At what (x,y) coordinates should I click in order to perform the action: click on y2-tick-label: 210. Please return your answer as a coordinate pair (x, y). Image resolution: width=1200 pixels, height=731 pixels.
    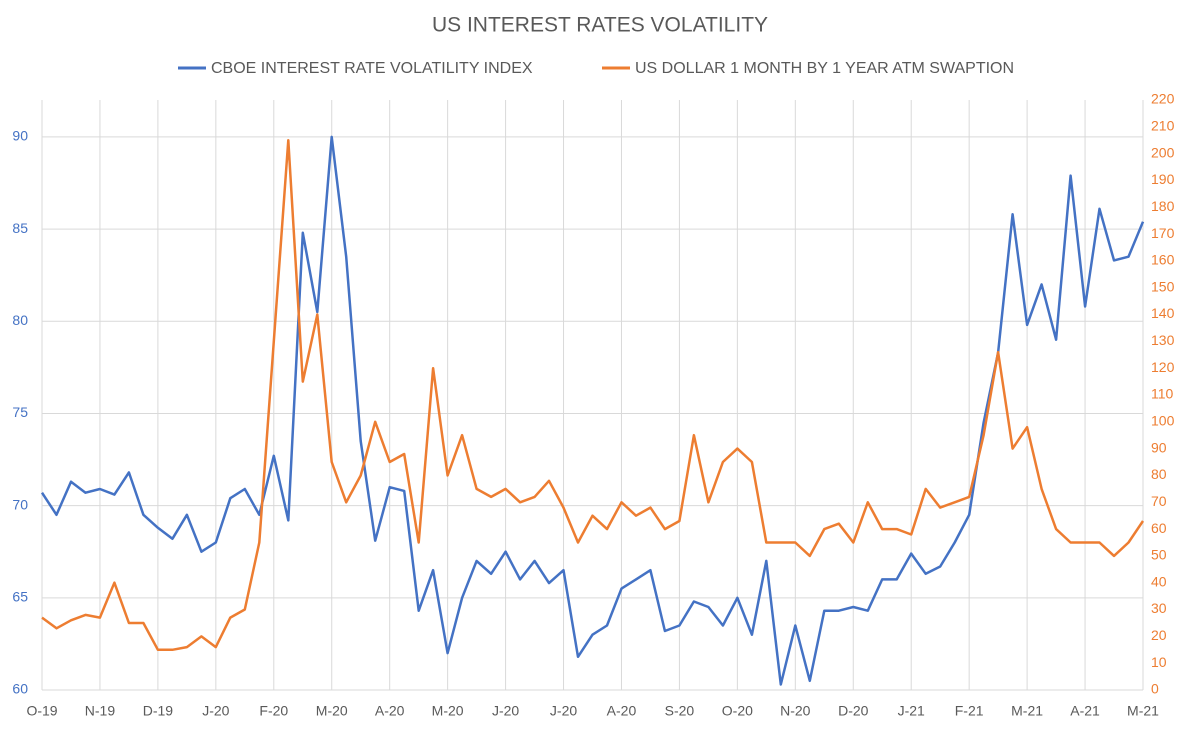
    Looking at the image, I should click on (1163, 126).